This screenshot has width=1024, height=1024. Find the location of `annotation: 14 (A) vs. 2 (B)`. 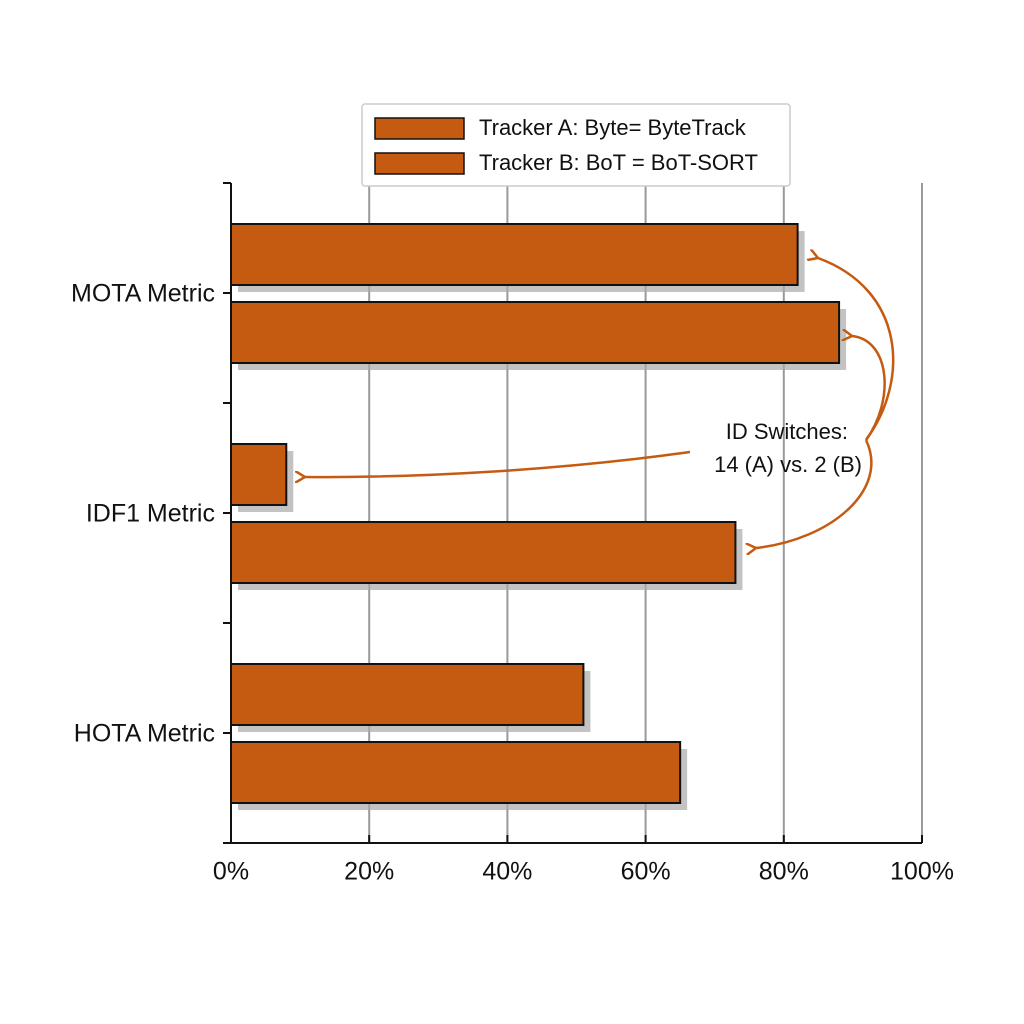

annotation: 14 (A) vs. 2 (B) is located at coordinates (788, 464).